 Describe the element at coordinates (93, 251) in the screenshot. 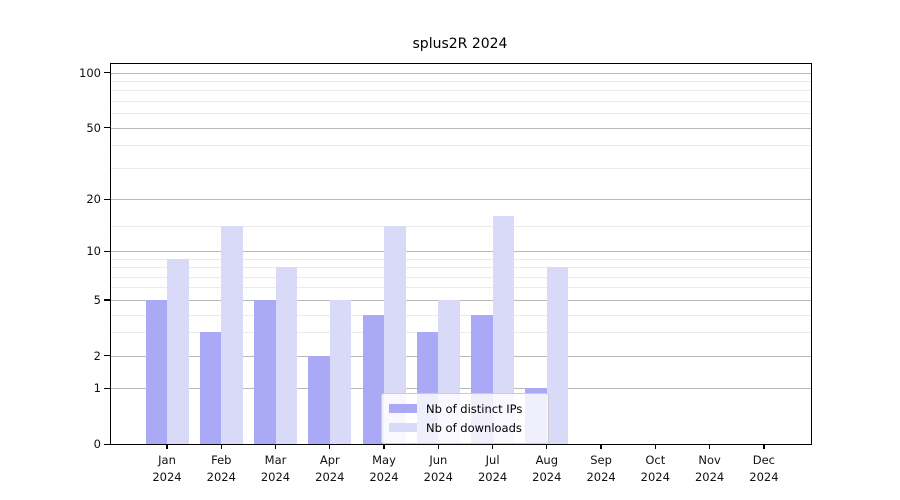

I see `y-tick-label: 10` at that location.